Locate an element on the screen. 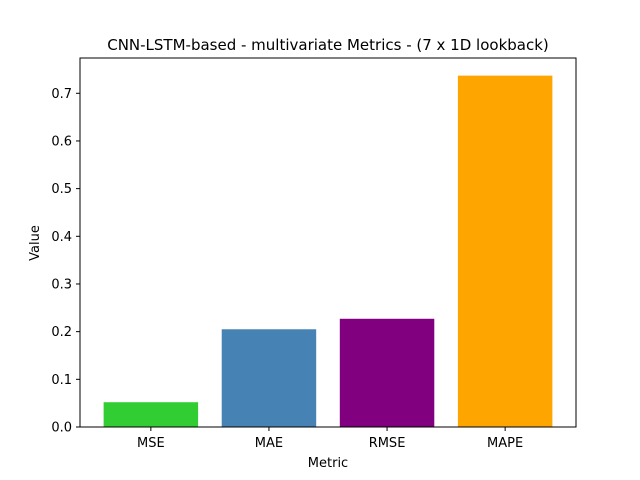 This screenshot has width=640, height=480. x-tick-label: MAE is located at coordinates (269, 443).